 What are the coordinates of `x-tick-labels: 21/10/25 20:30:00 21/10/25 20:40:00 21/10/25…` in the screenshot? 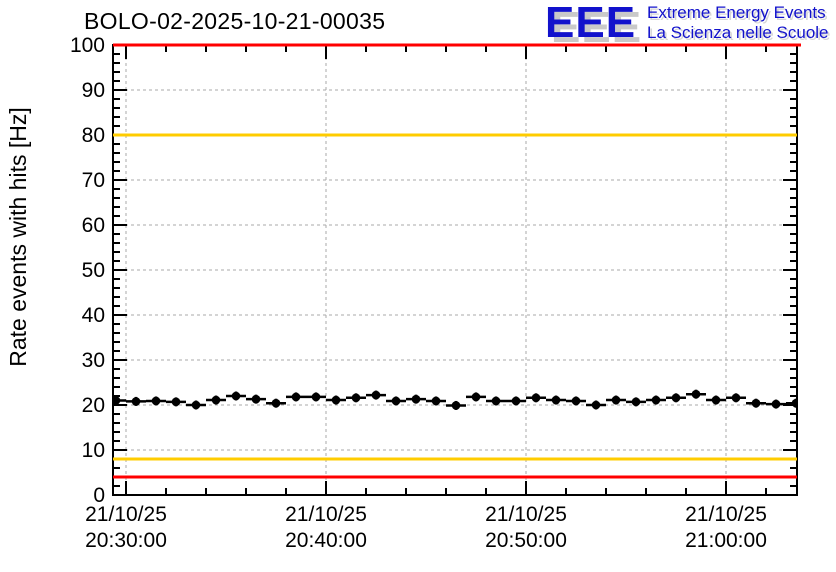 It's located at (426, 527).